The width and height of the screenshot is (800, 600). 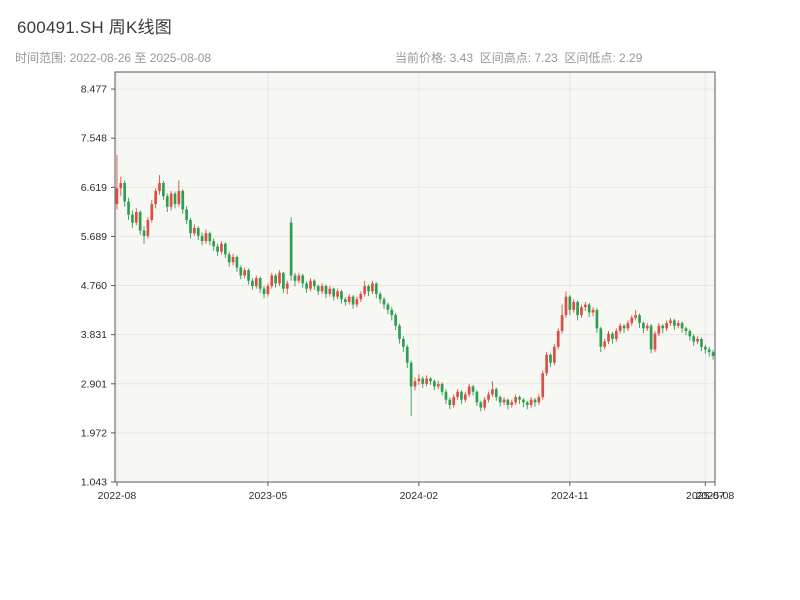 What do you see at coordinates (419, 496) in the screenshot?
I see `x-tick-label: 2024-02` at bounding box center [419, 496].